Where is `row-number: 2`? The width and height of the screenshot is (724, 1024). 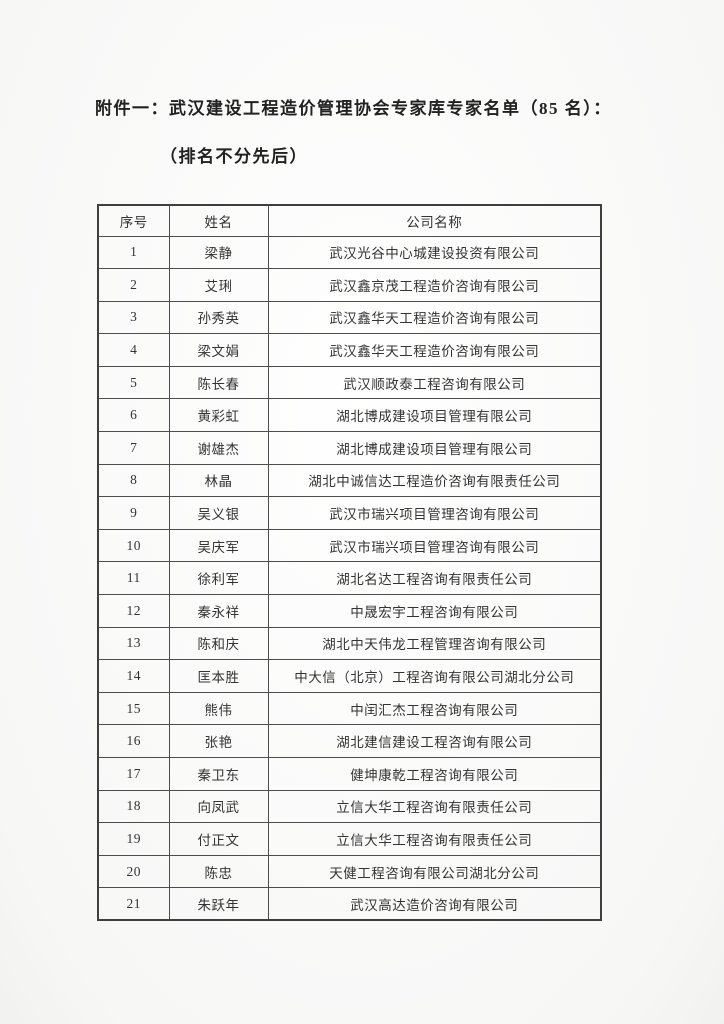 row-number: 2 is located at coordinates (133, 285).